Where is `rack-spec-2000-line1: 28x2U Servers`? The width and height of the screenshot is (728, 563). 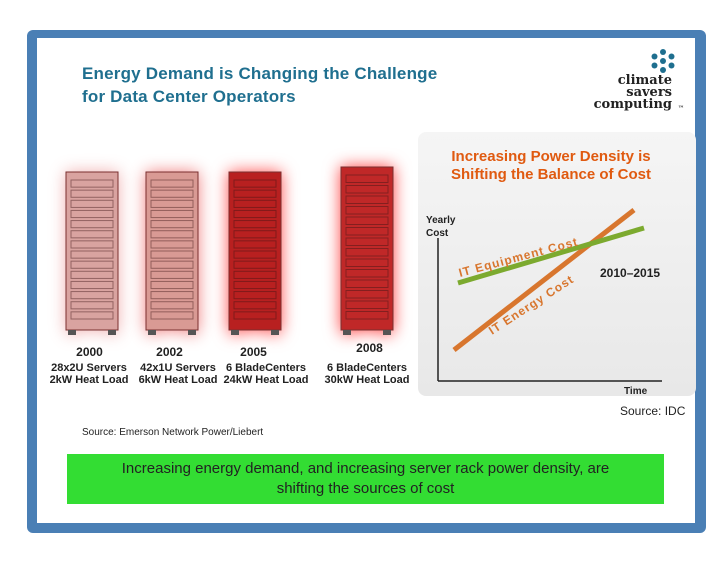 rack-spec-2000-line1: 28x2U Servers is located at coordinates (89, 368).